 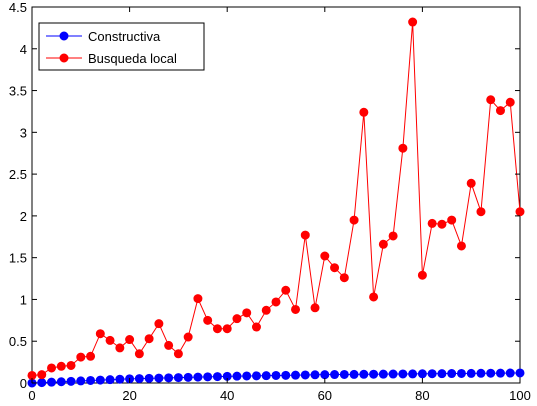 I want to click on y-tick-label: 0.5, so click(x=18, y=341).